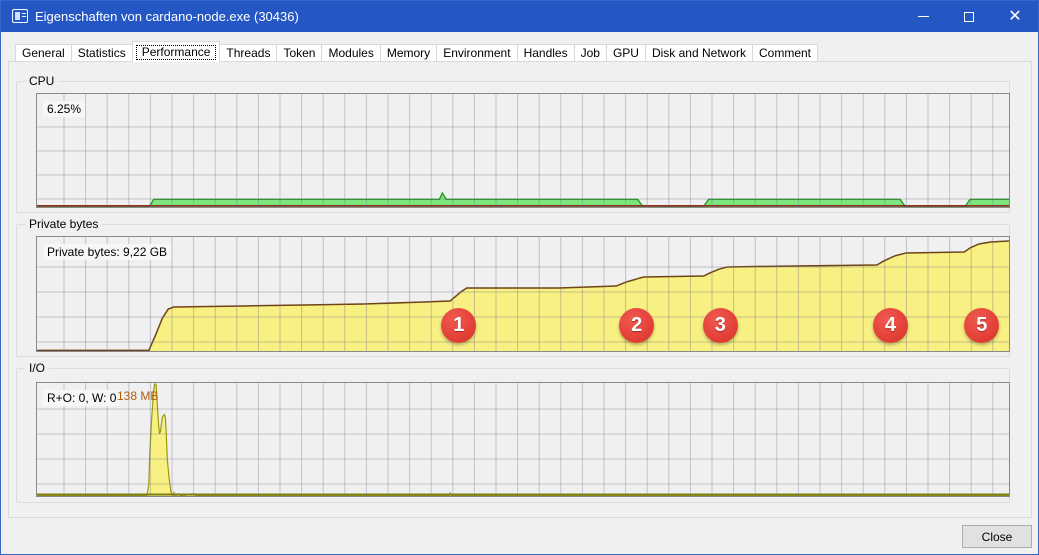 The width and height of the screenshot is (1039, 555). I want to click on tab-token: Token, so click(300, 53).